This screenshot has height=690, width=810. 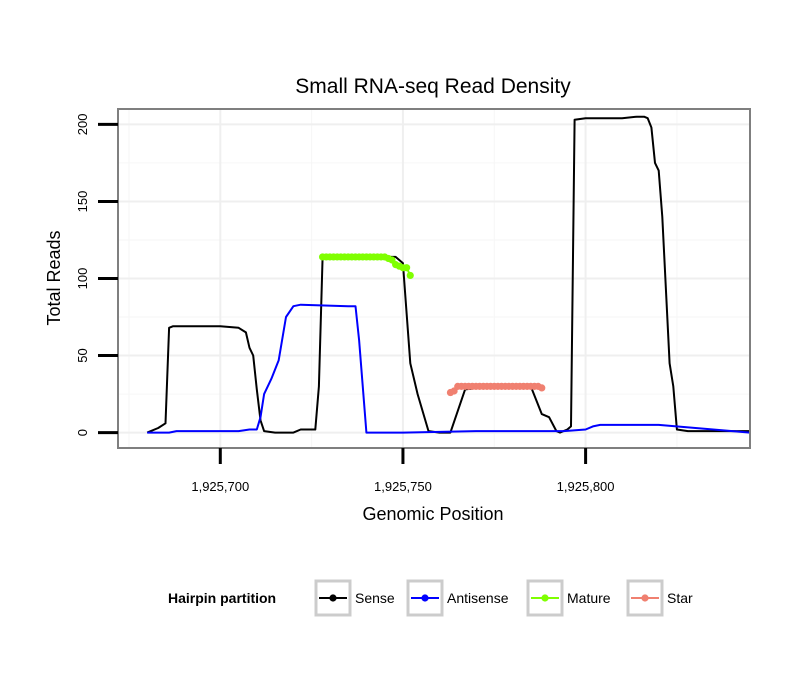 What do you see at coordinates (645, 598) in the screenshot?
I see `legend-key-point-star` at bounding box center [645, 598].